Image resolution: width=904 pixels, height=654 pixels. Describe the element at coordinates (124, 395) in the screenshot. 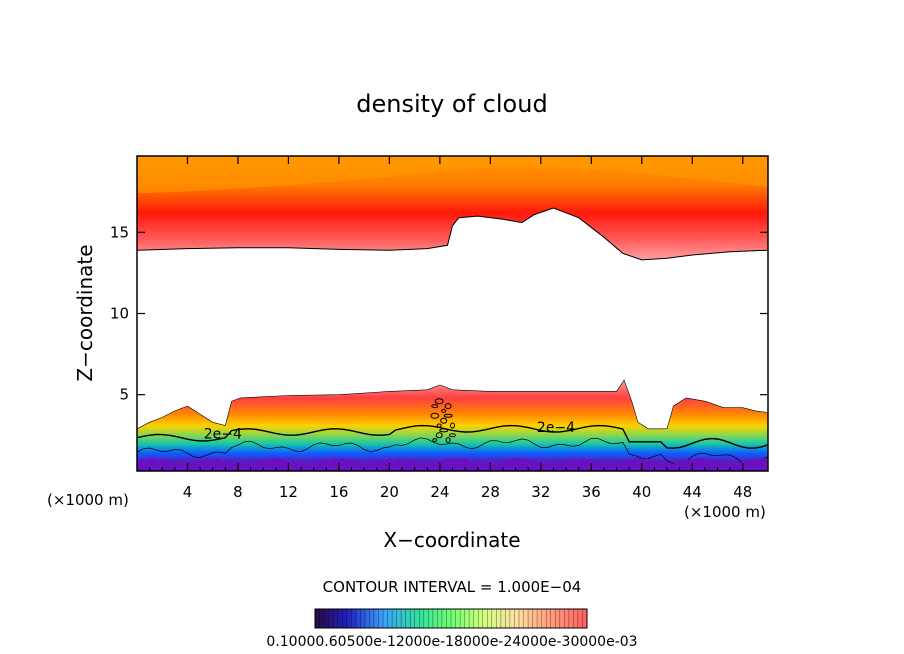

I see `y-tick-label: 5` at that location.